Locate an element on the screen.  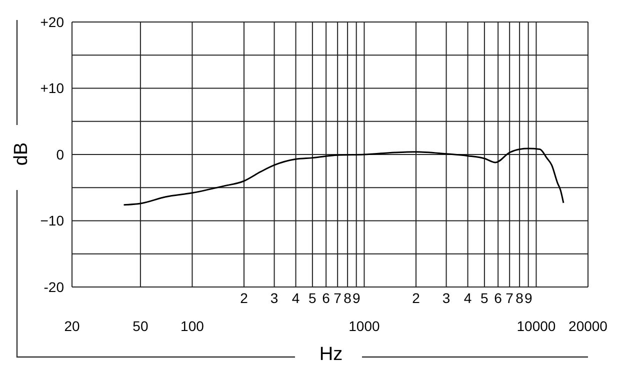
y-tick-label: −10 is located at coordinates (52, 220).